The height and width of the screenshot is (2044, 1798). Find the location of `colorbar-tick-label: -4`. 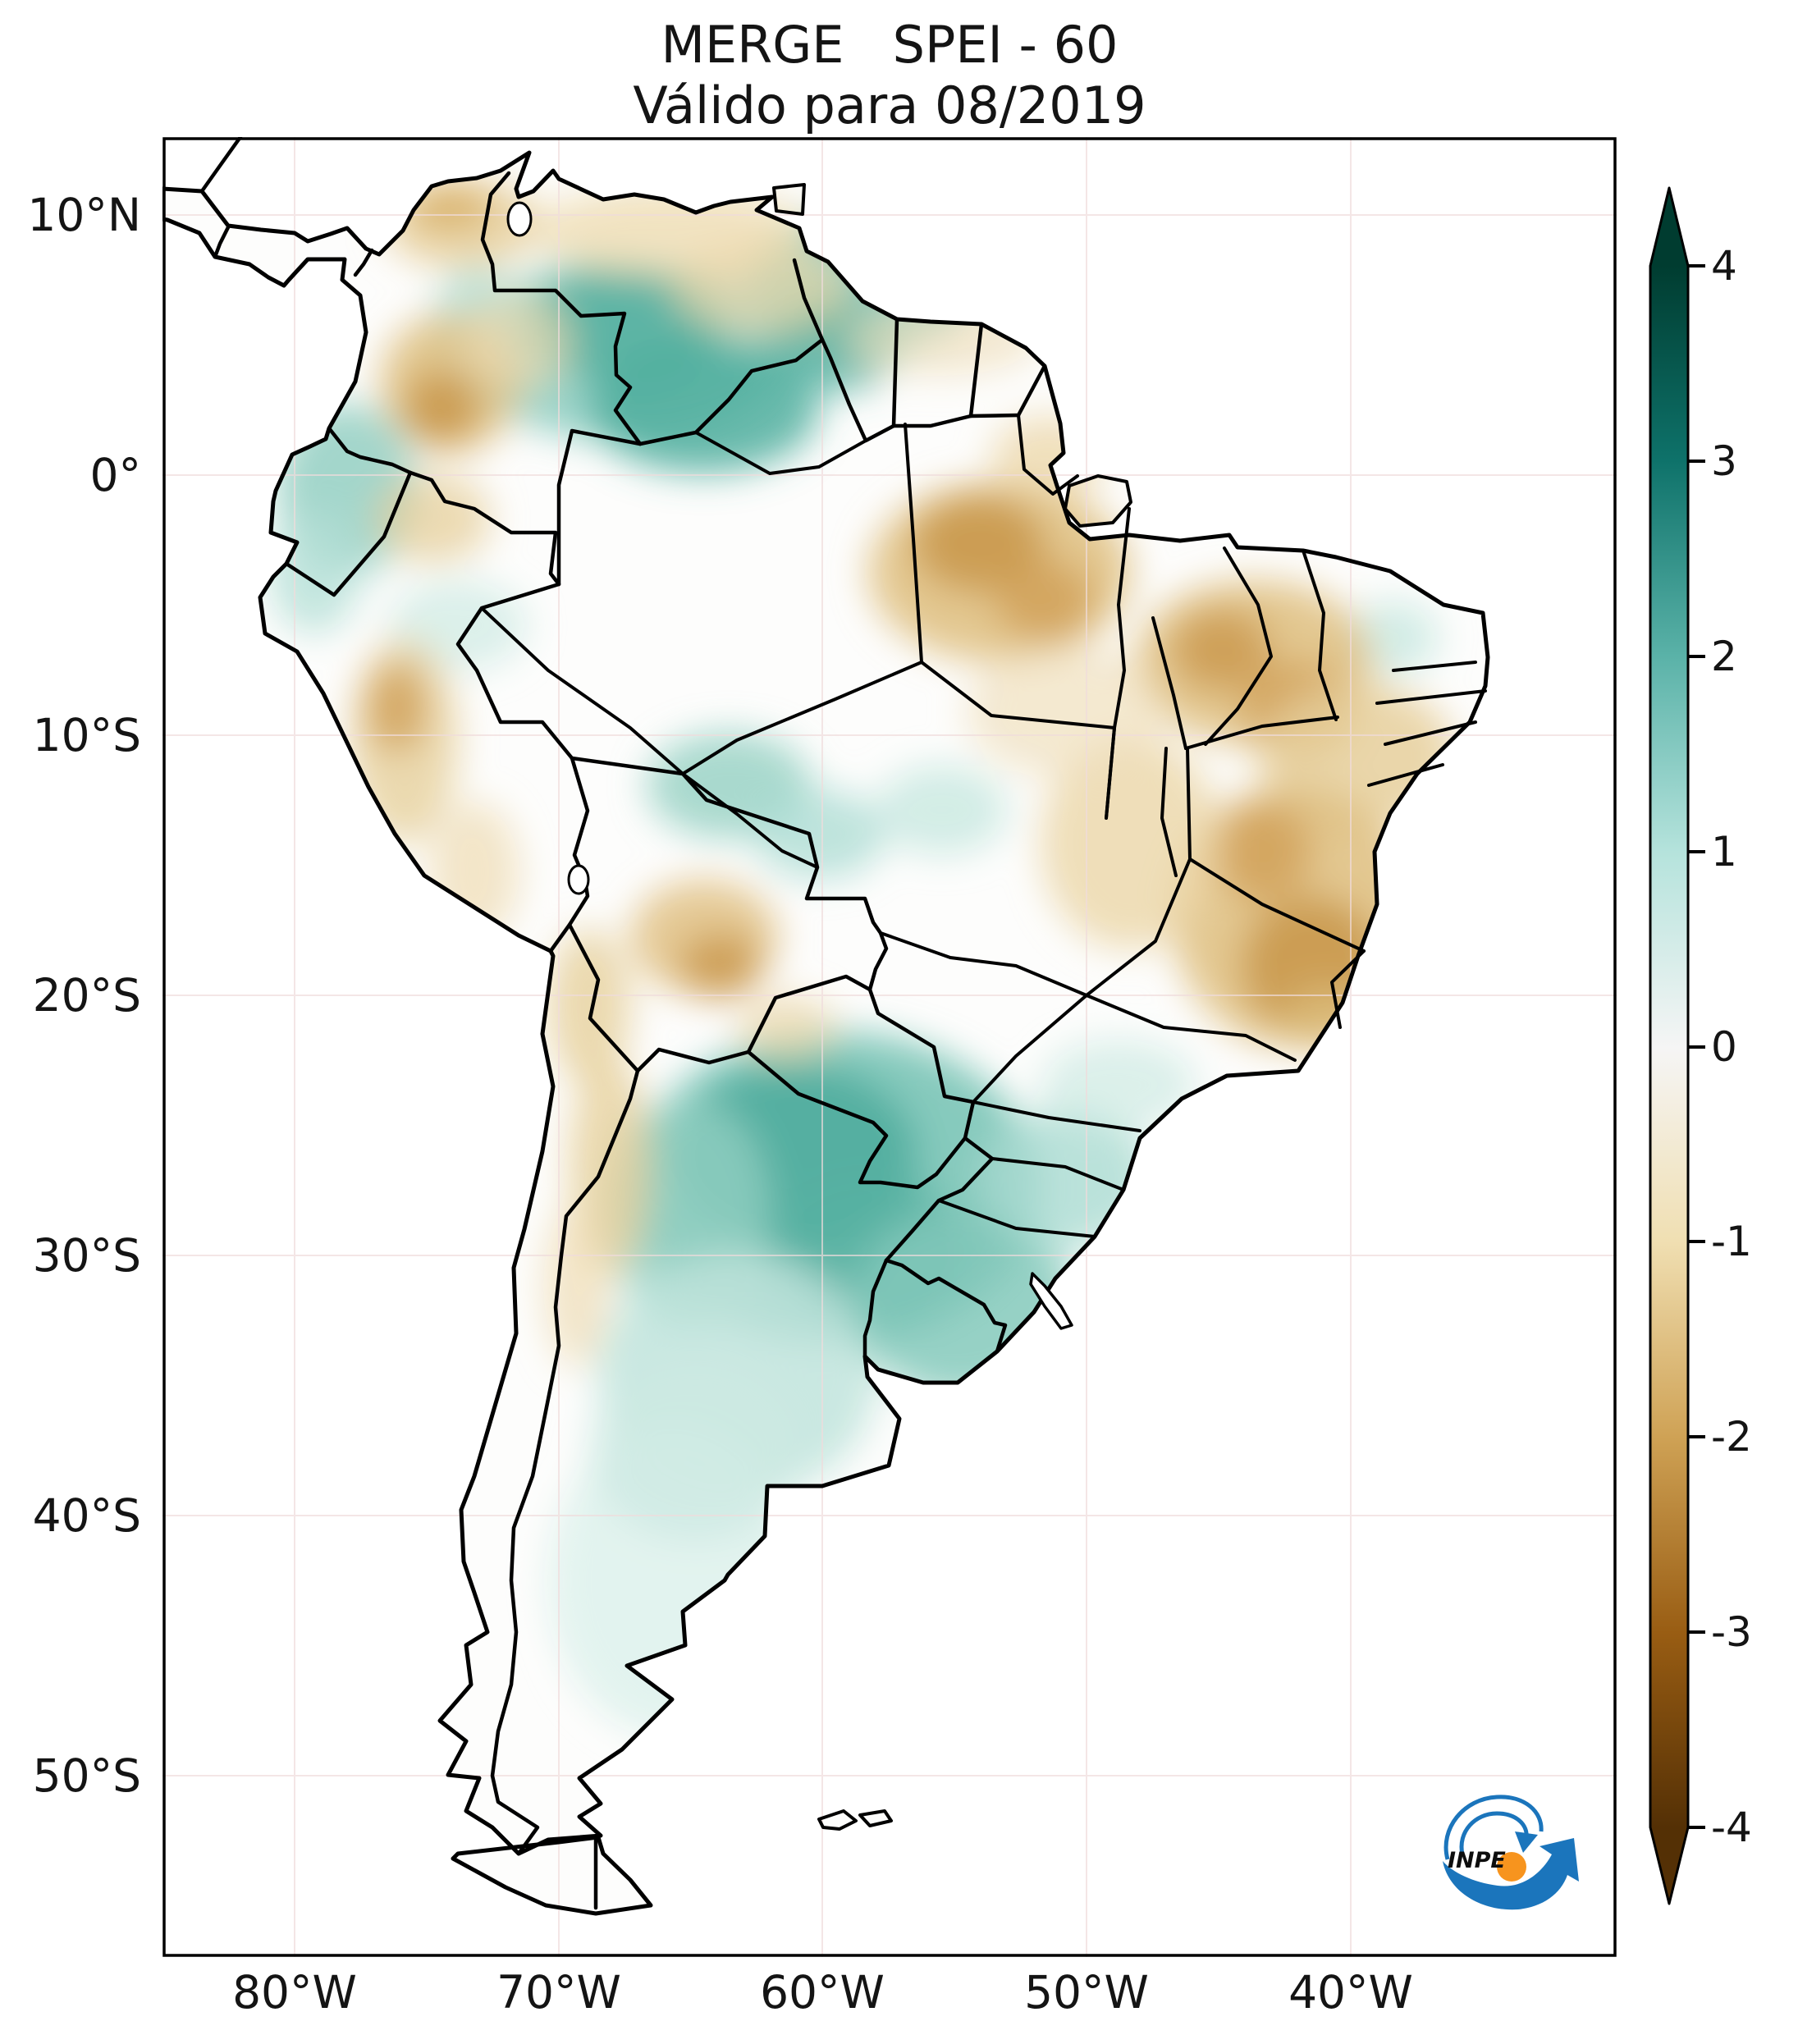

colorbar-tick-label: -4 is located at coordinates (1731, 1827).